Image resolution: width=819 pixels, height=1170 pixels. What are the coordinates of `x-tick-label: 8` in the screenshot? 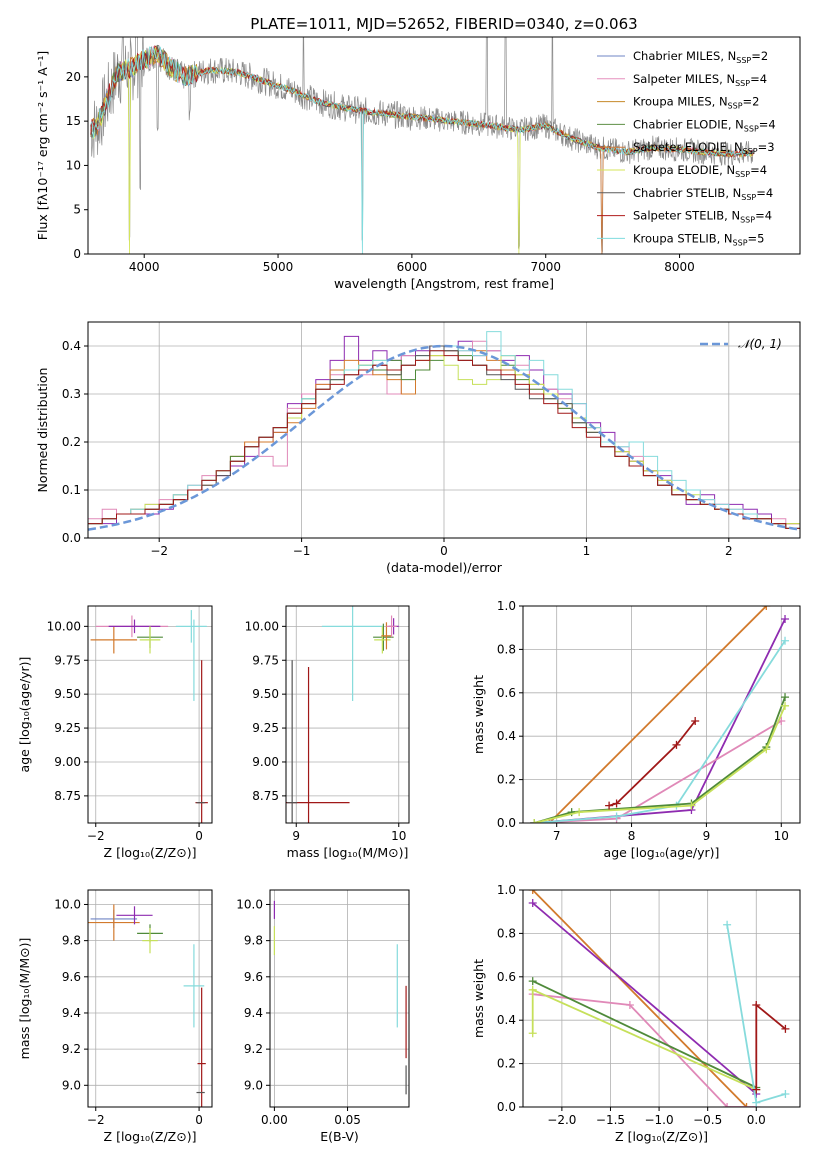 It's located at (632, 836).